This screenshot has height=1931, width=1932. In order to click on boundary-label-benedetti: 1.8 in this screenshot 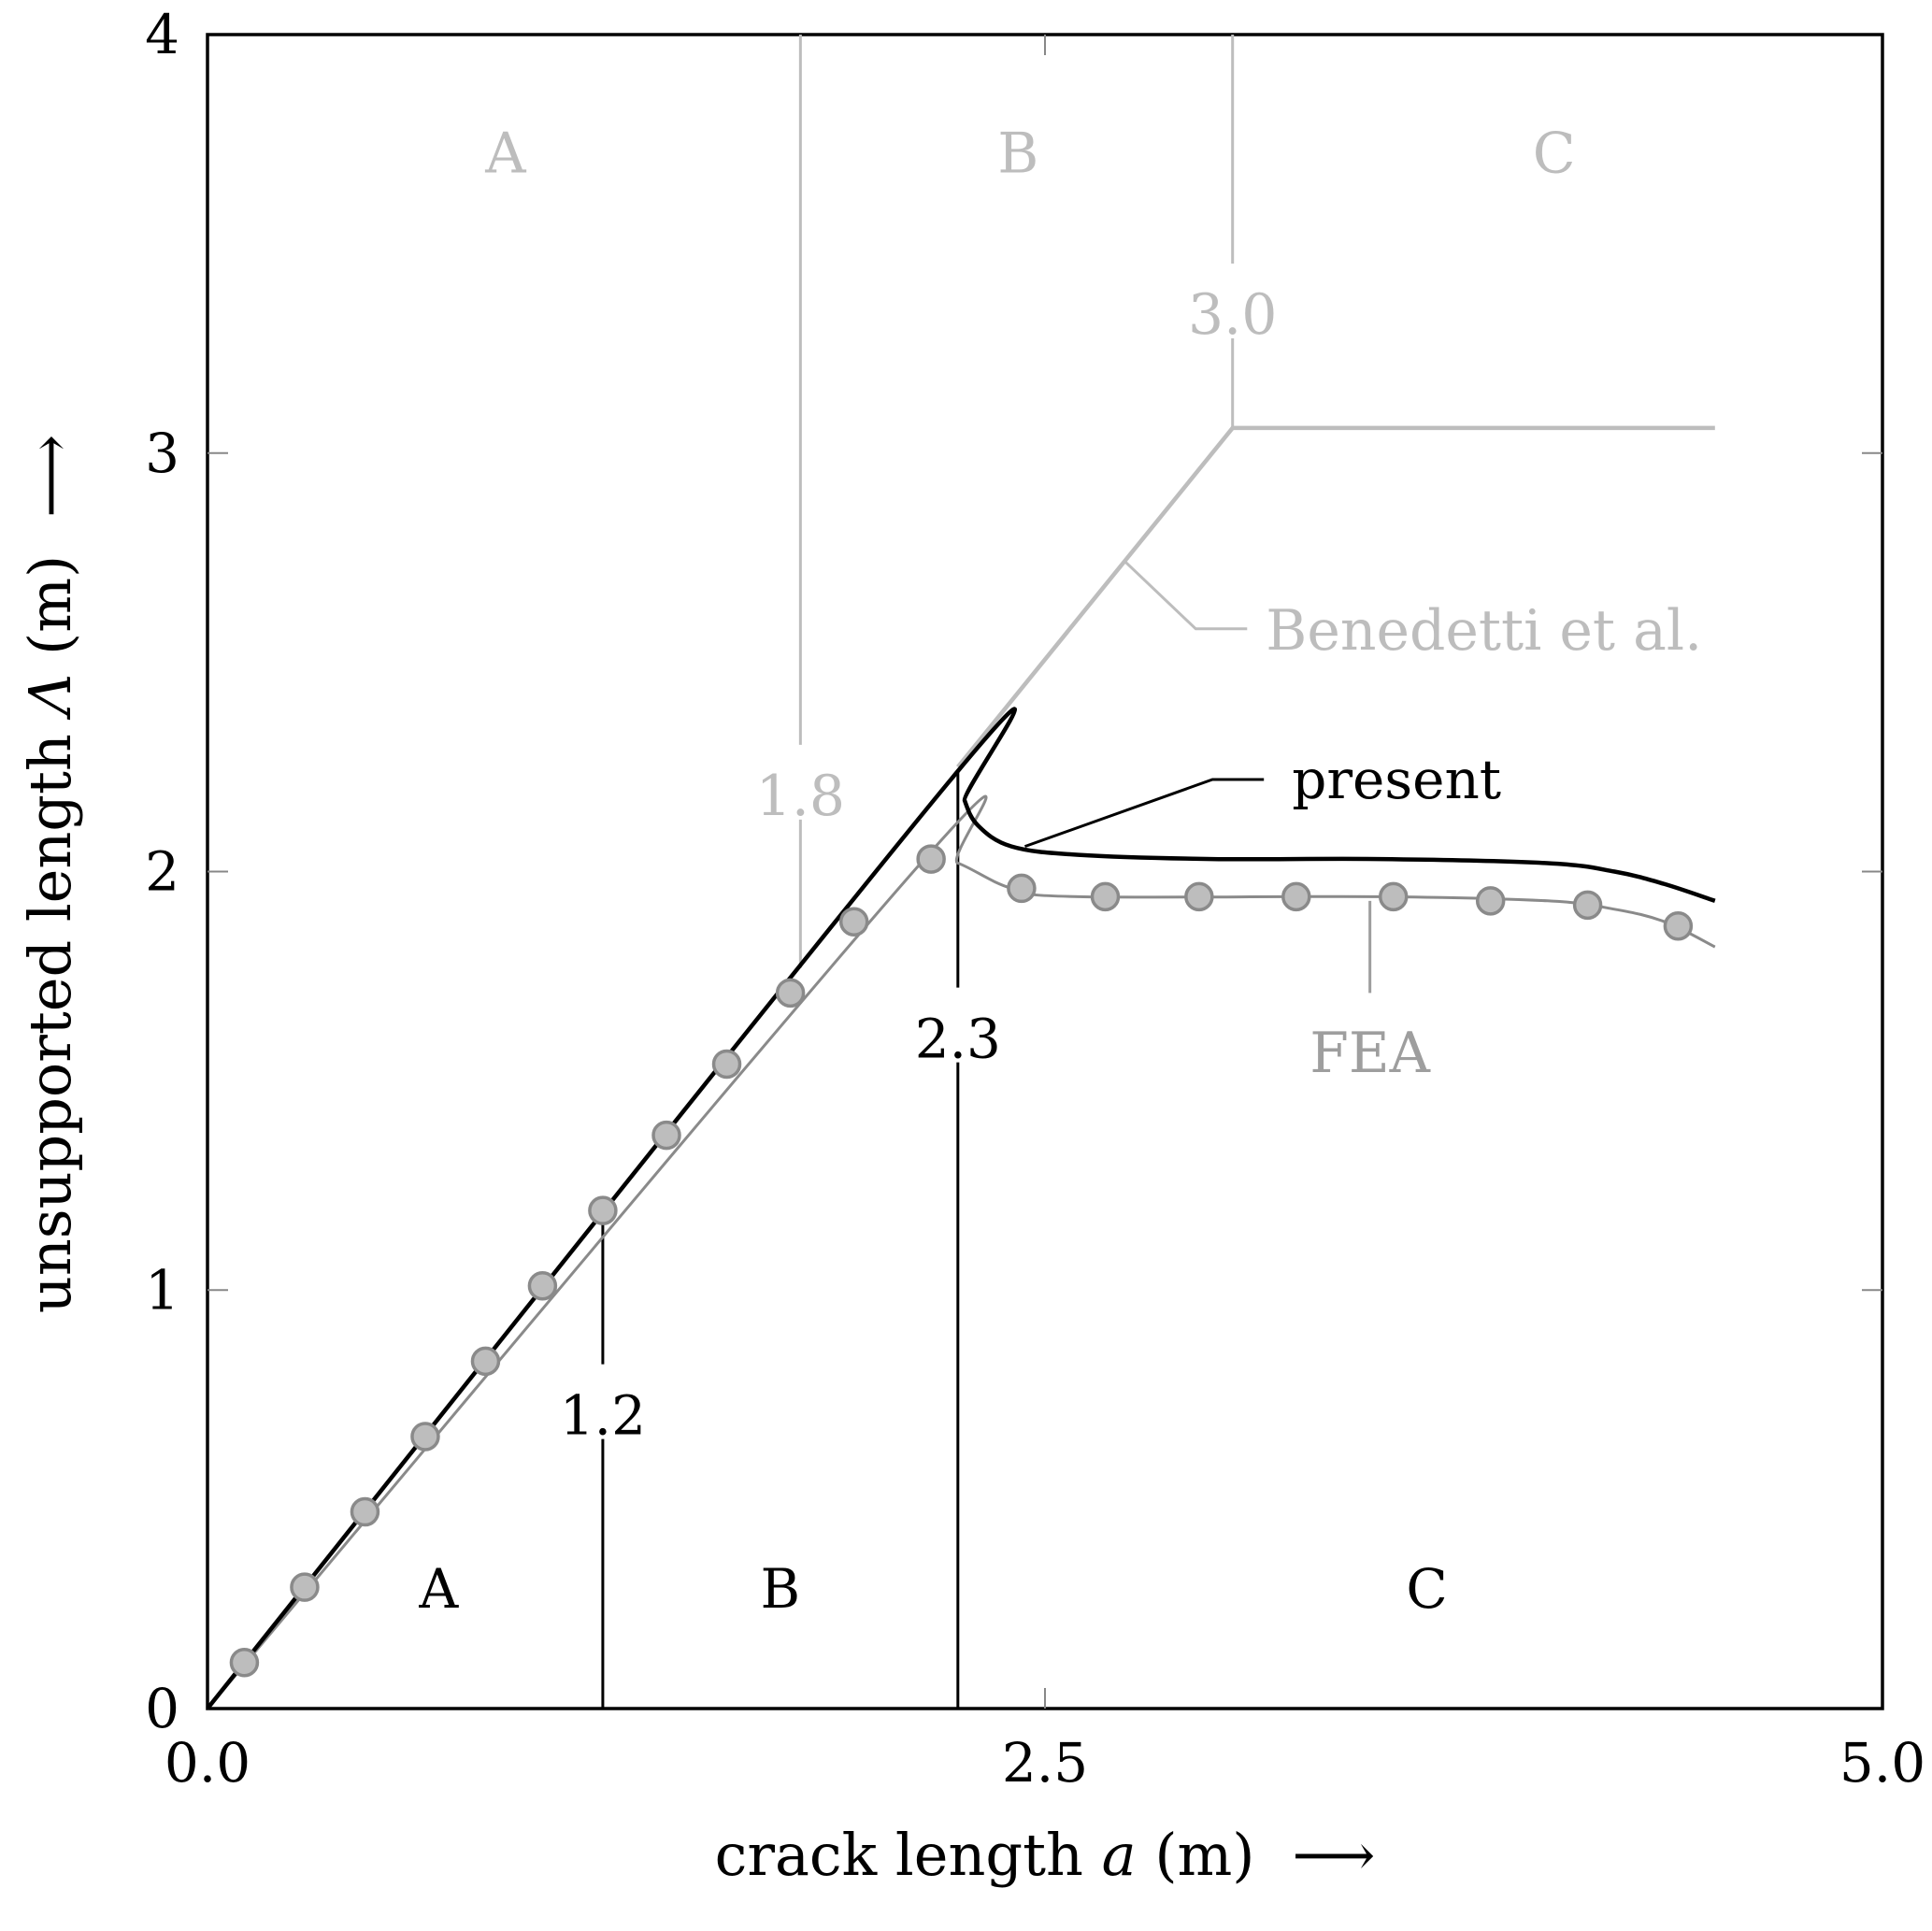, I will do `click(800, 796)`.